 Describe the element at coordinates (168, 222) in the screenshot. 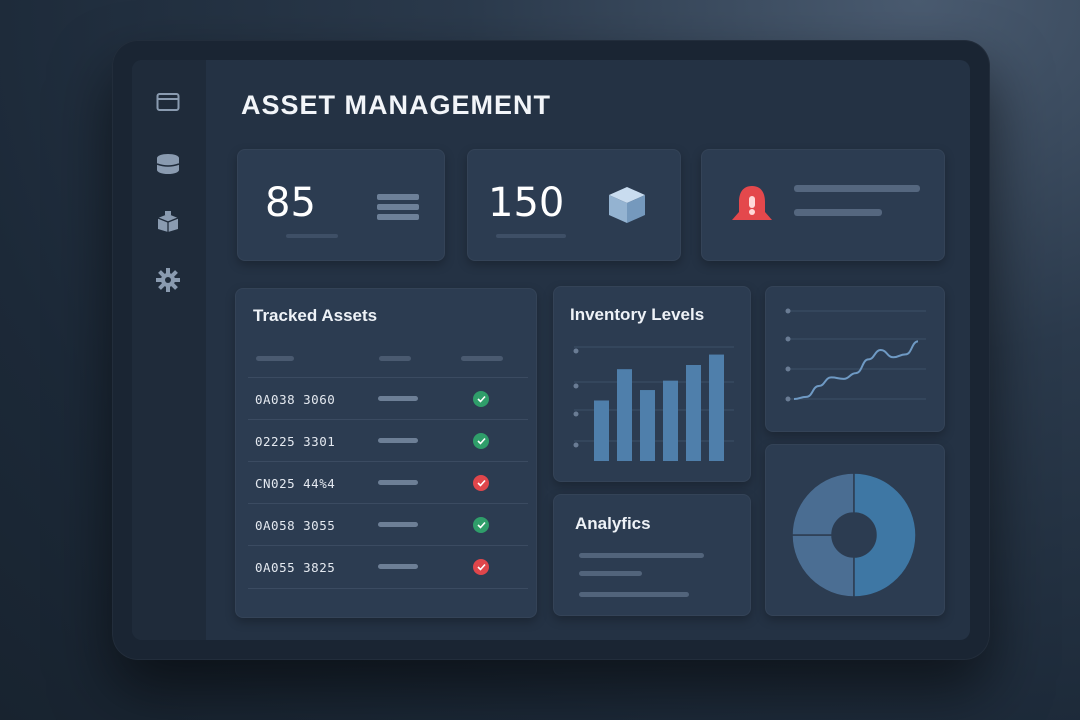

I see `package-icon` at that location.